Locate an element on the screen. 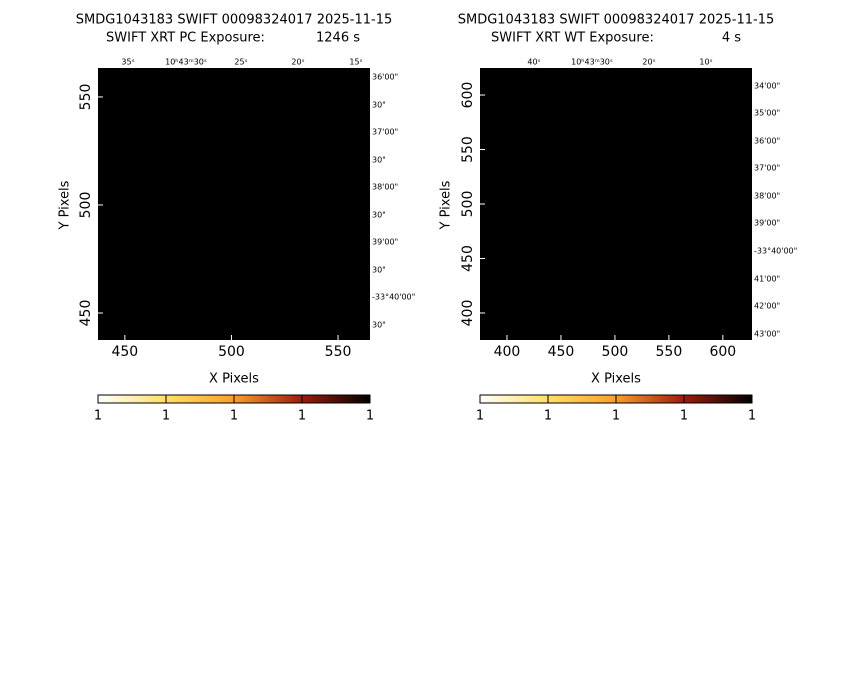 The height and width of the screenshot is (680, 850). ra-label: 35ˢ is located at coordinates (127, 62).